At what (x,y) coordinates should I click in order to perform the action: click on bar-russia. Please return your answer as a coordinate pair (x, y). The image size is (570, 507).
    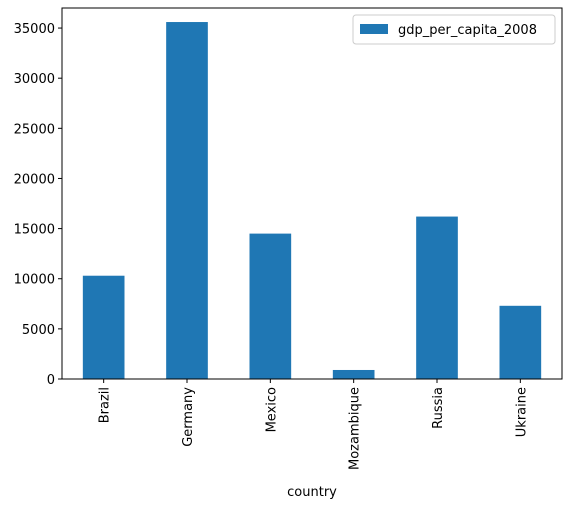
    Looking at the image, I should click on (437, 297).